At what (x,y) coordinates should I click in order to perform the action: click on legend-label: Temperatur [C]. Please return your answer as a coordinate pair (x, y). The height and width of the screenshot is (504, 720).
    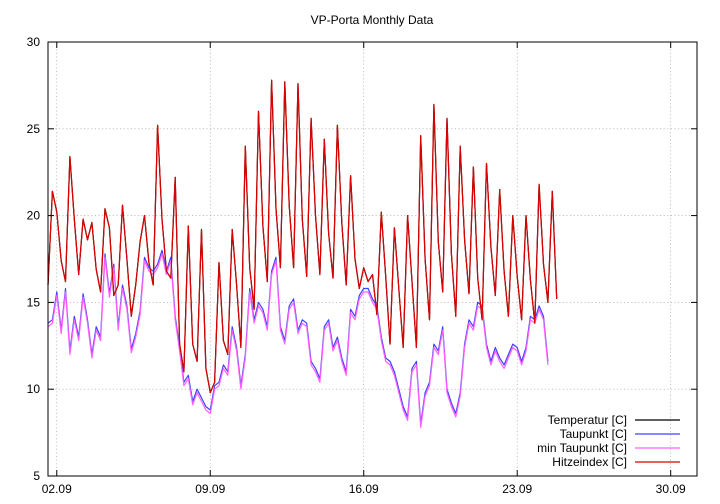
    Looking at the image, I should click on (587, 420).